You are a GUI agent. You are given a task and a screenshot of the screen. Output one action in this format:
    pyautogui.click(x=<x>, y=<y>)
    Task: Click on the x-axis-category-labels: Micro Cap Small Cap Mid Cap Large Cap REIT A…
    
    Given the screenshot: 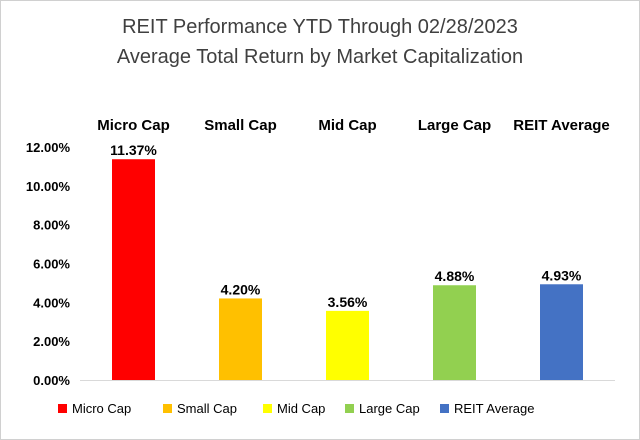 What is the action you would take?
    pyautogui.click(x=353, y=125)
    